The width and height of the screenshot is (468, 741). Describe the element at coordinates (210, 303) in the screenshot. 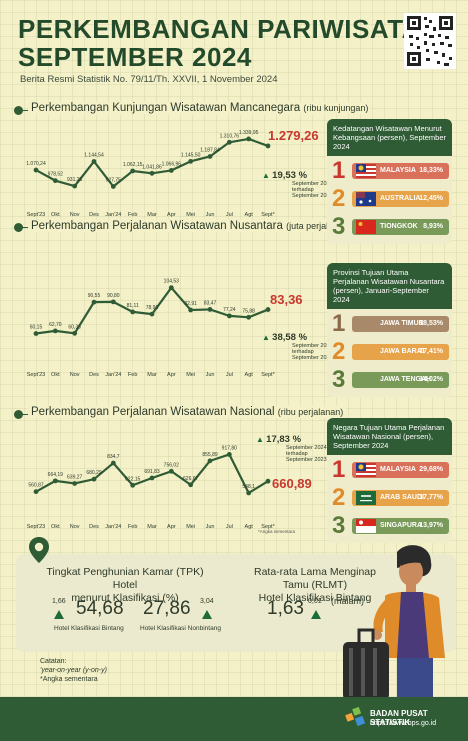

I see `data-label: 83,47` at that location.